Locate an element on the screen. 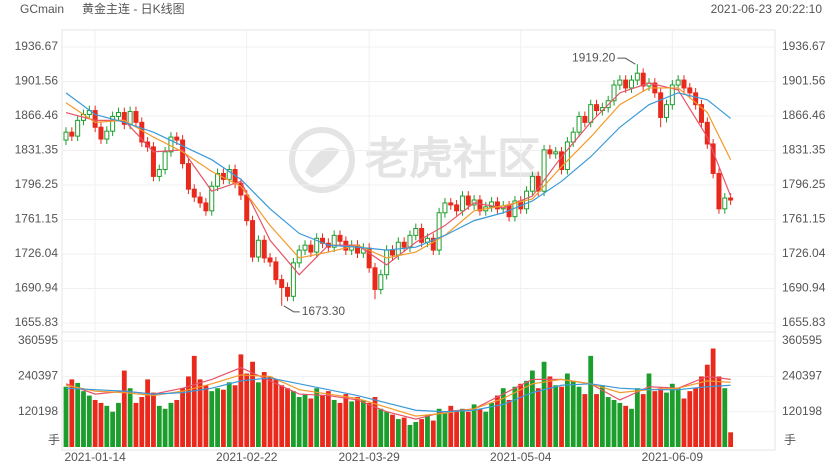 Image resolution: width=840 pixels, height=470 pixels. y-tick-label-right: 120198 is located at coordinates (802, 411).